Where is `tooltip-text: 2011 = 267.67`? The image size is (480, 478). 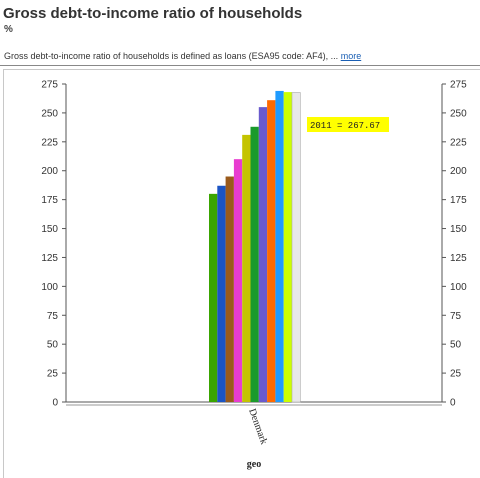 tooltip-text: 2011 = 267.67 is located at coordinates (345, 126).